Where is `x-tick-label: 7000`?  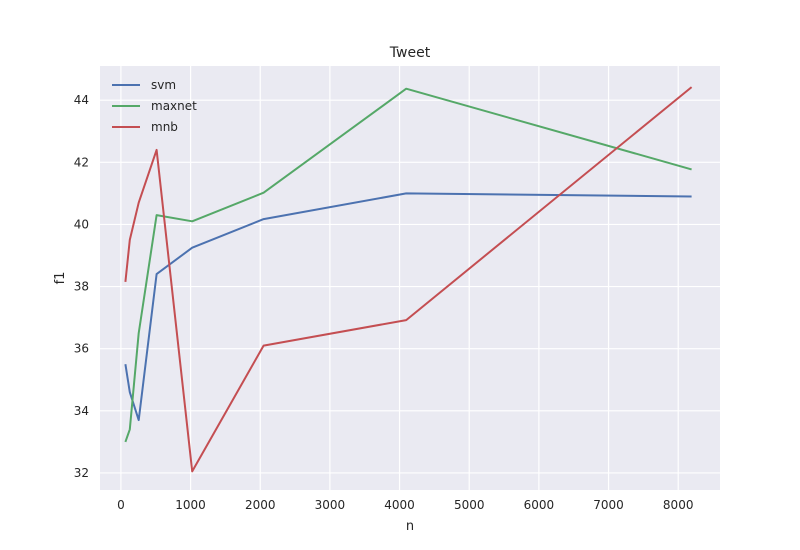 x-tick-label: 7000 is located at coordinates (608, 505).